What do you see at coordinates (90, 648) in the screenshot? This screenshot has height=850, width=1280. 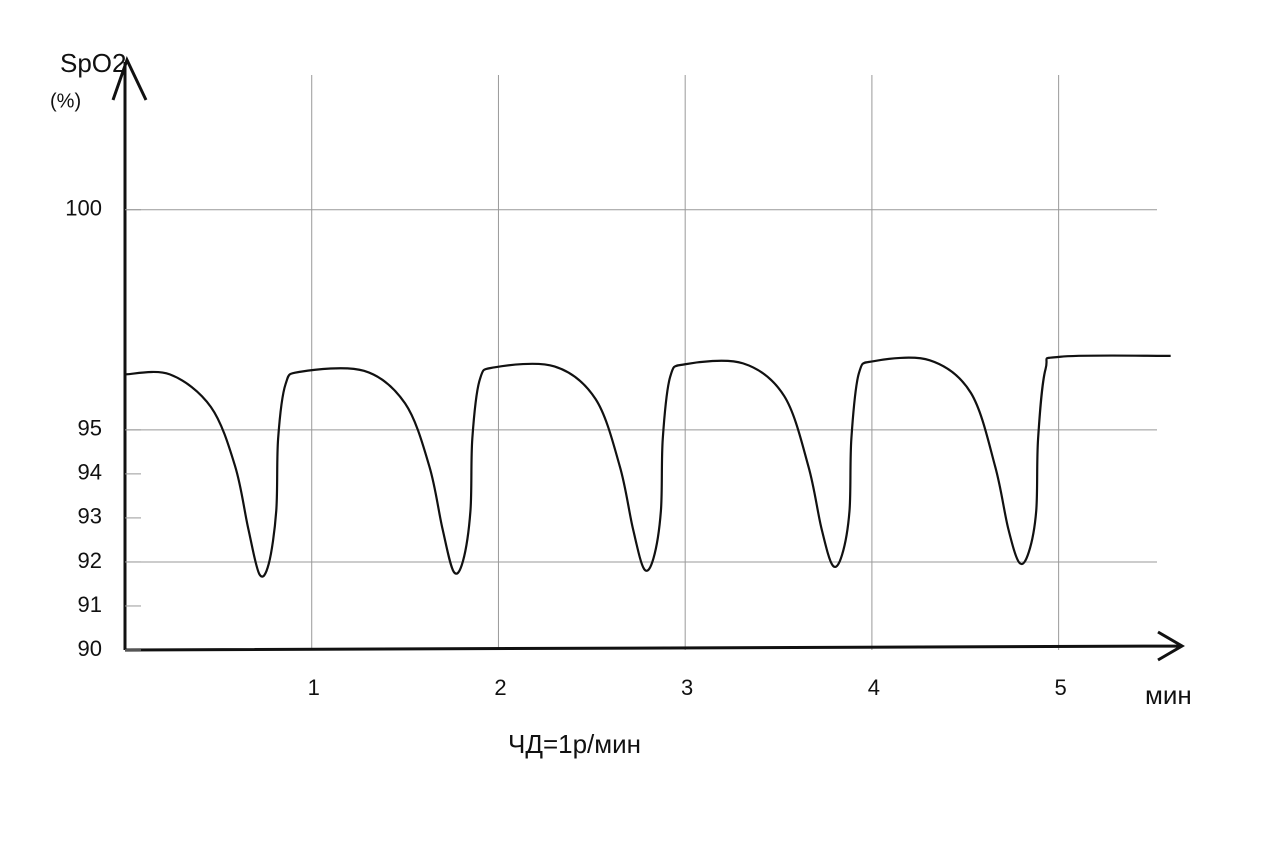 I see `y-tick-label: 90` at bounding box center [90, 648].